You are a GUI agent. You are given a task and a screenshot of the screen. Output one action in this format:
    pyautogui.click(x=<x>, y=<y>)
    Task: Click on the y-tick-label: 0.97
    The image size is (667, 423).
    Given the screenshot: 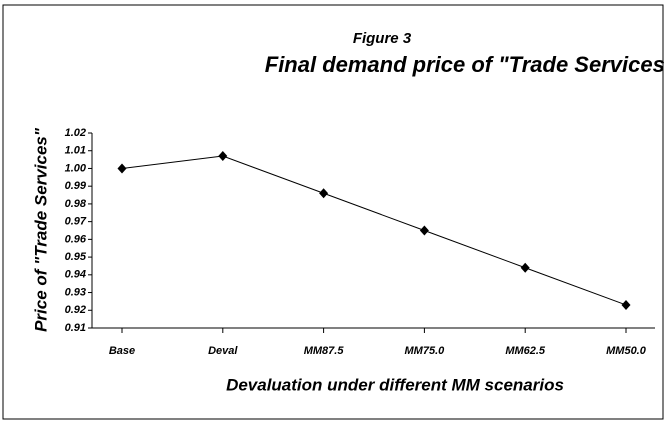 What is the action you would take?
    pyautogui.click(x=76, y=222)
    